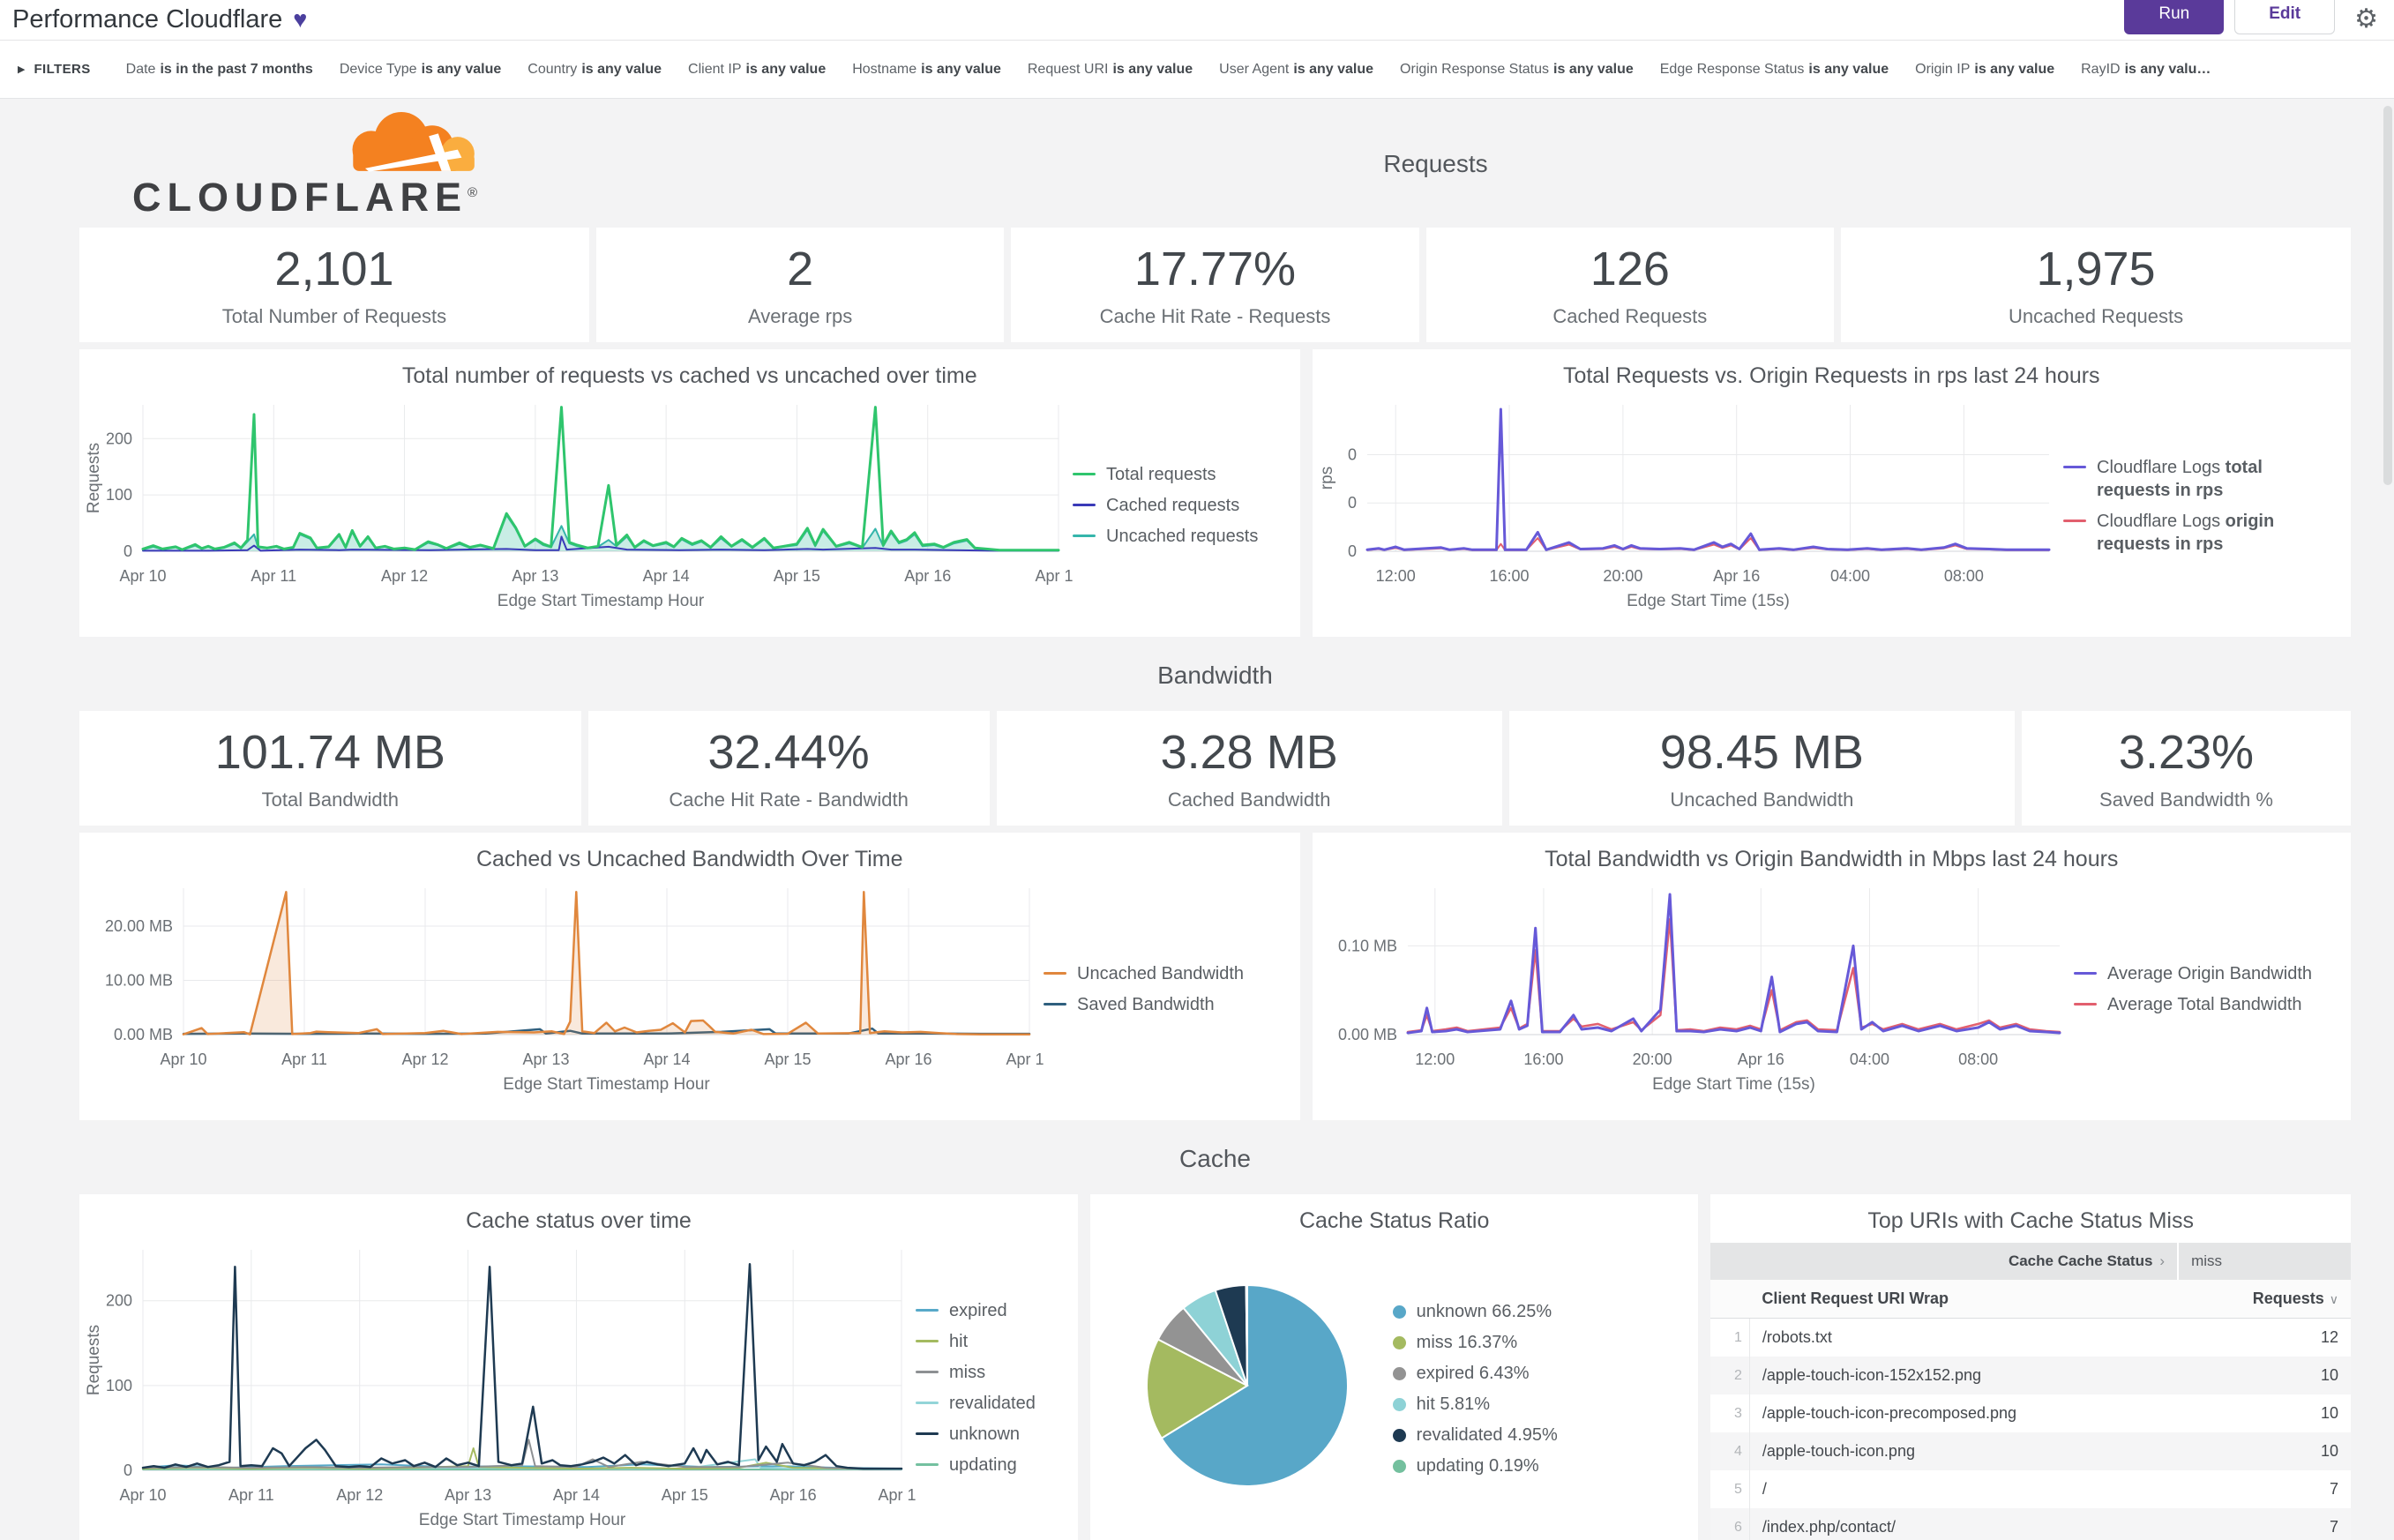 The width and height of the screenshot is (2394, 1540). I want to click on requests-header-row: CLOUDFLARE® Requests, so click(1215, 164).